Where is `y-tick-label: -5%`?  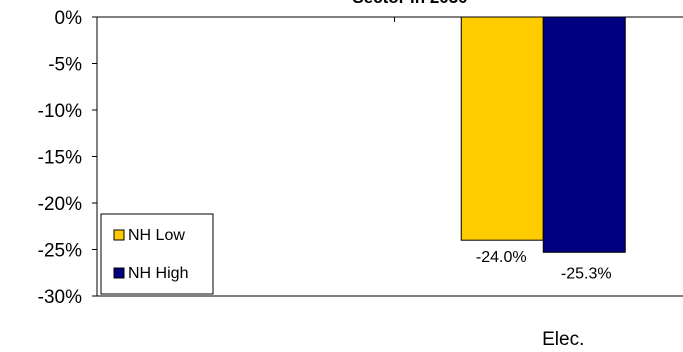
y-tick-label: -5% is located at coordinates (65, 65).